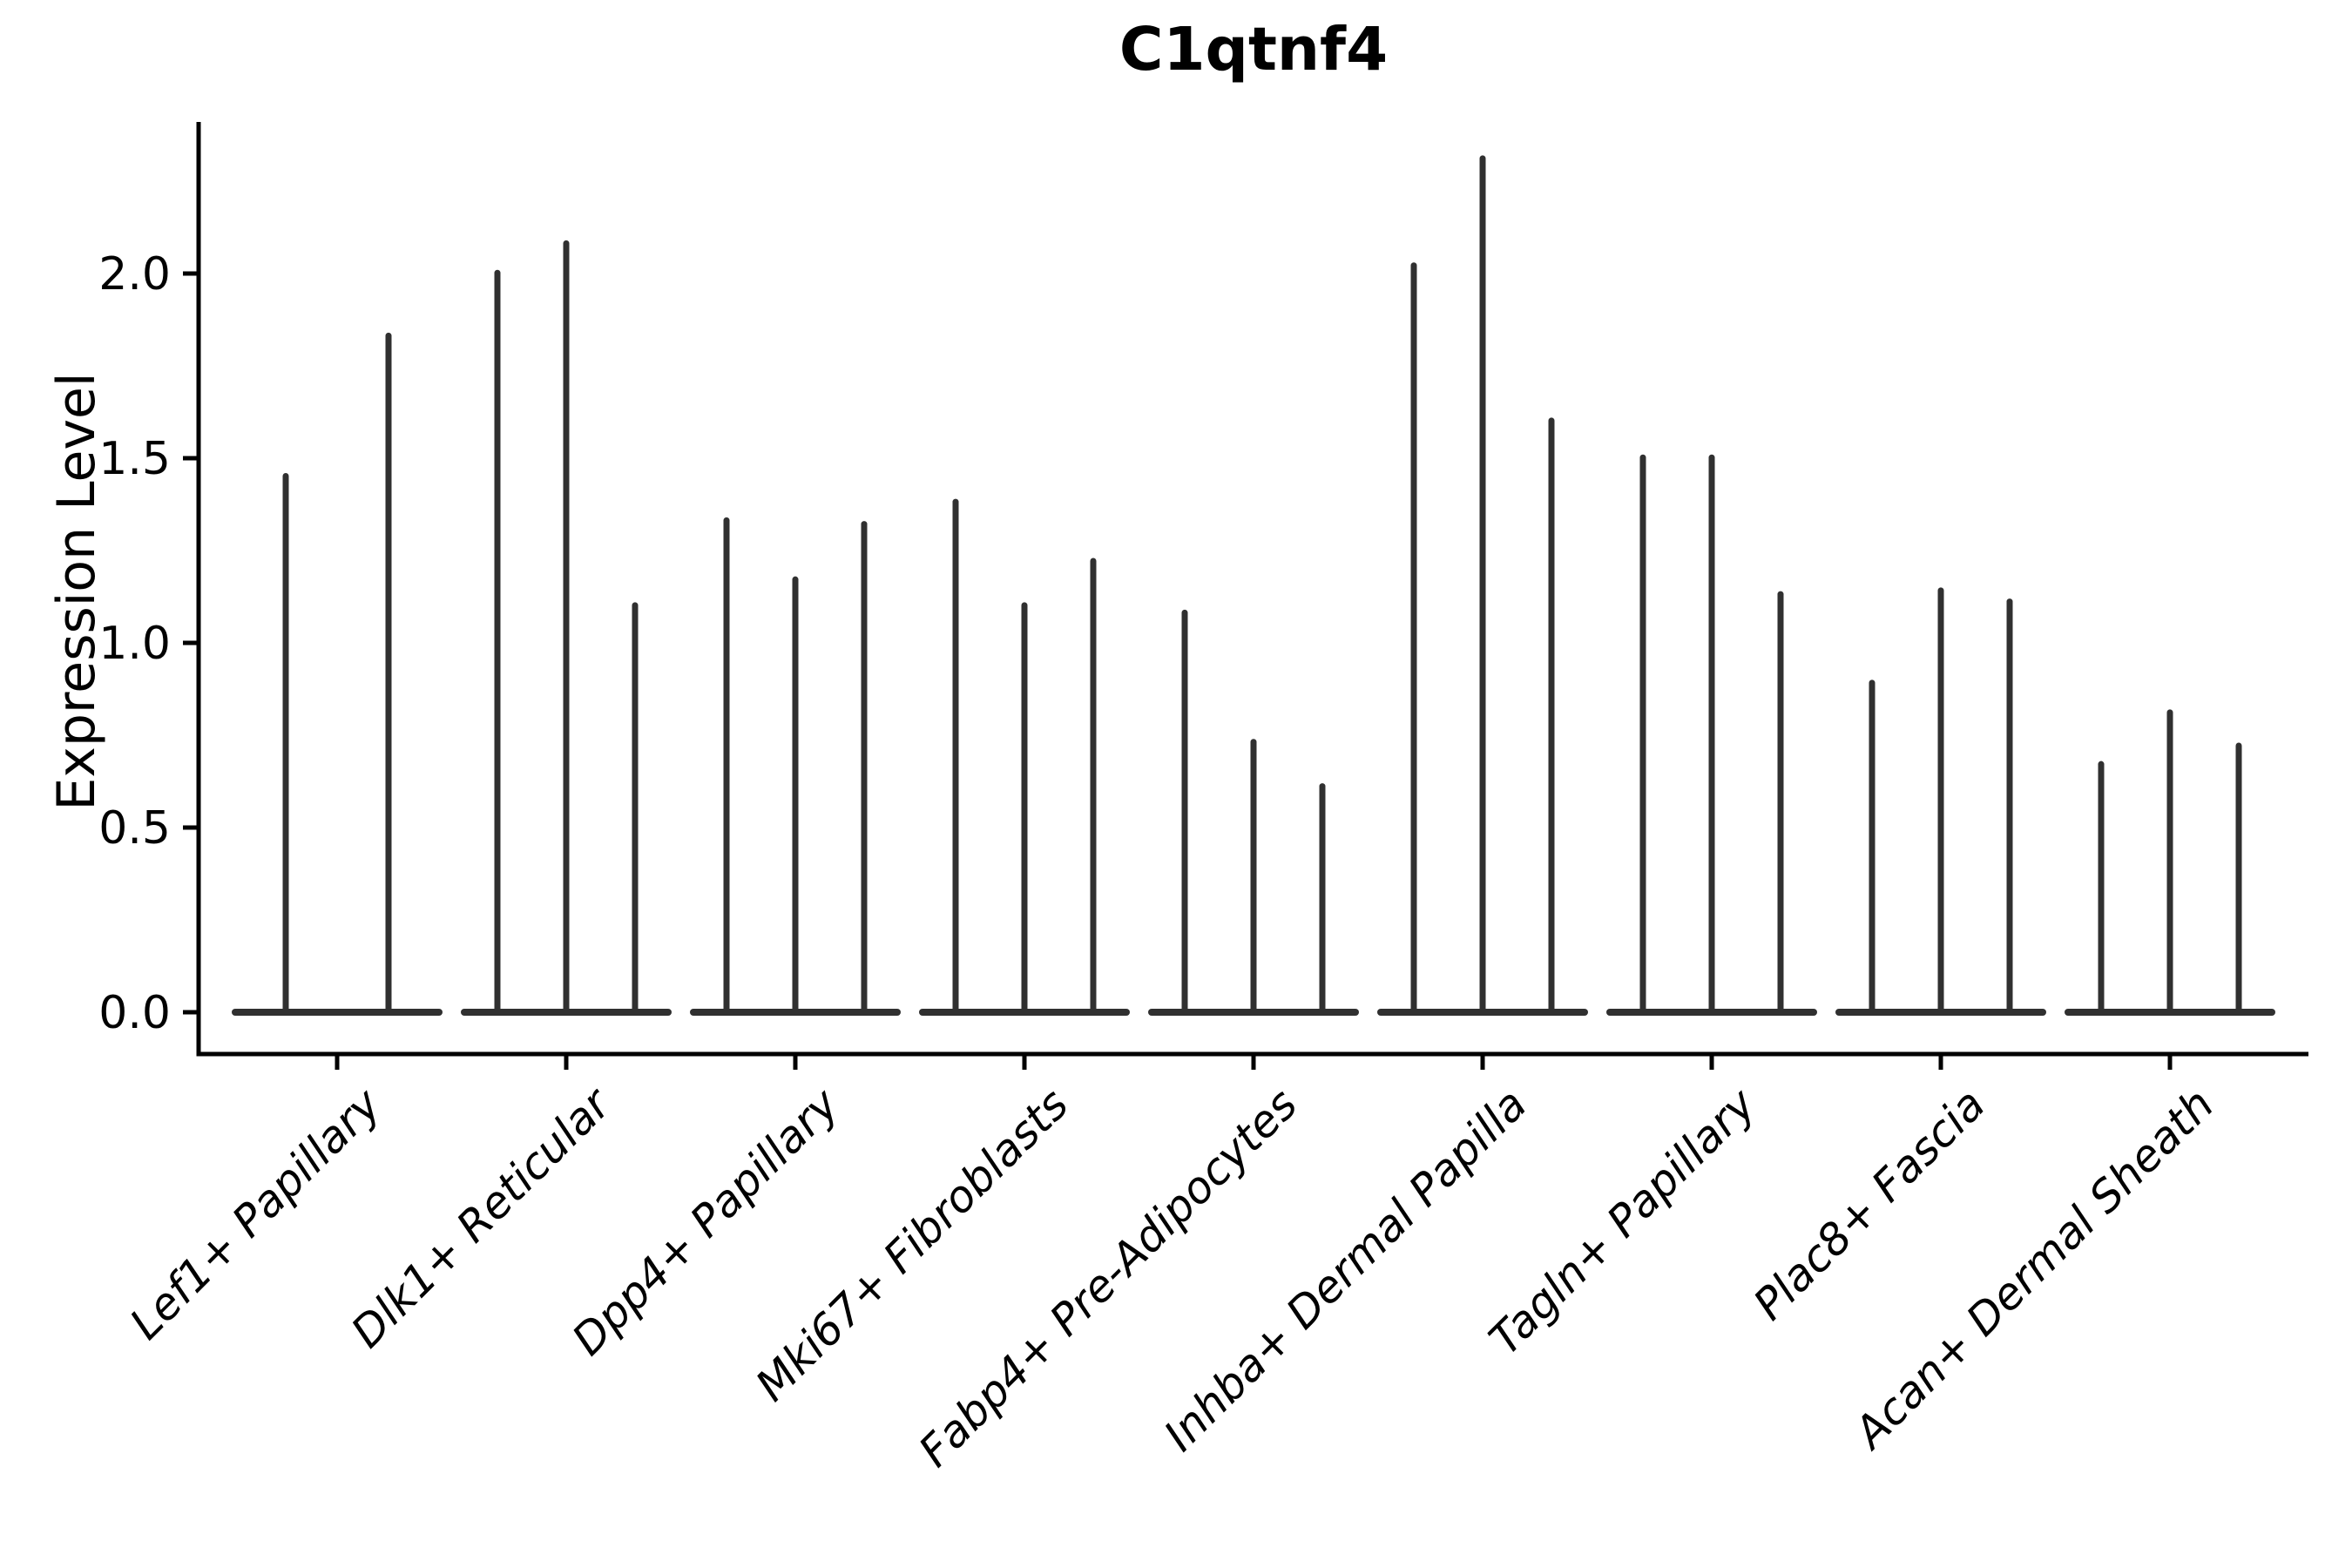  I want to click on y-tick-label: 2.0, so click(134, 274).